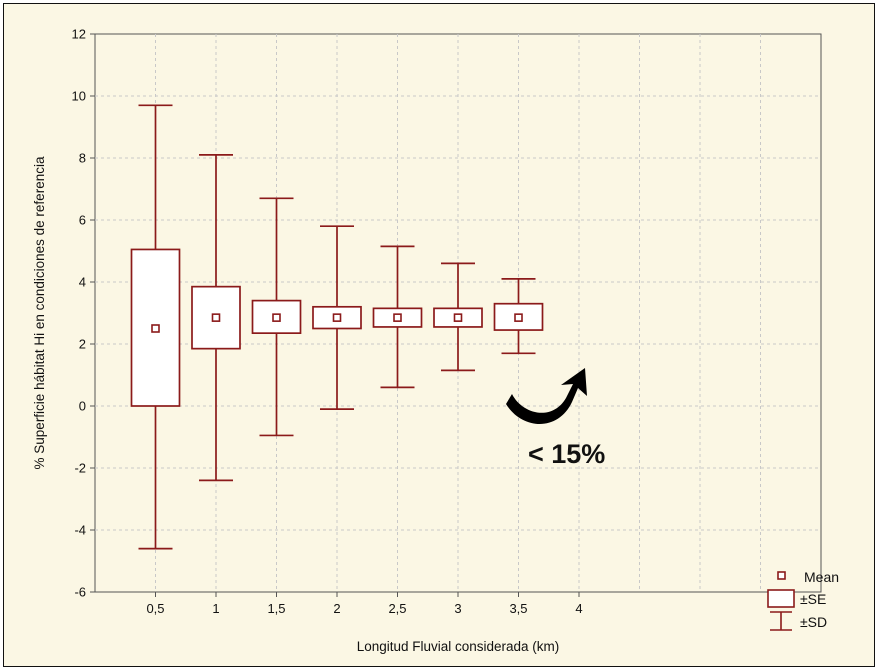  Describe the element at coordinates (82, 406) in the screenshot. I see `y-tick-label: 0` at that location.